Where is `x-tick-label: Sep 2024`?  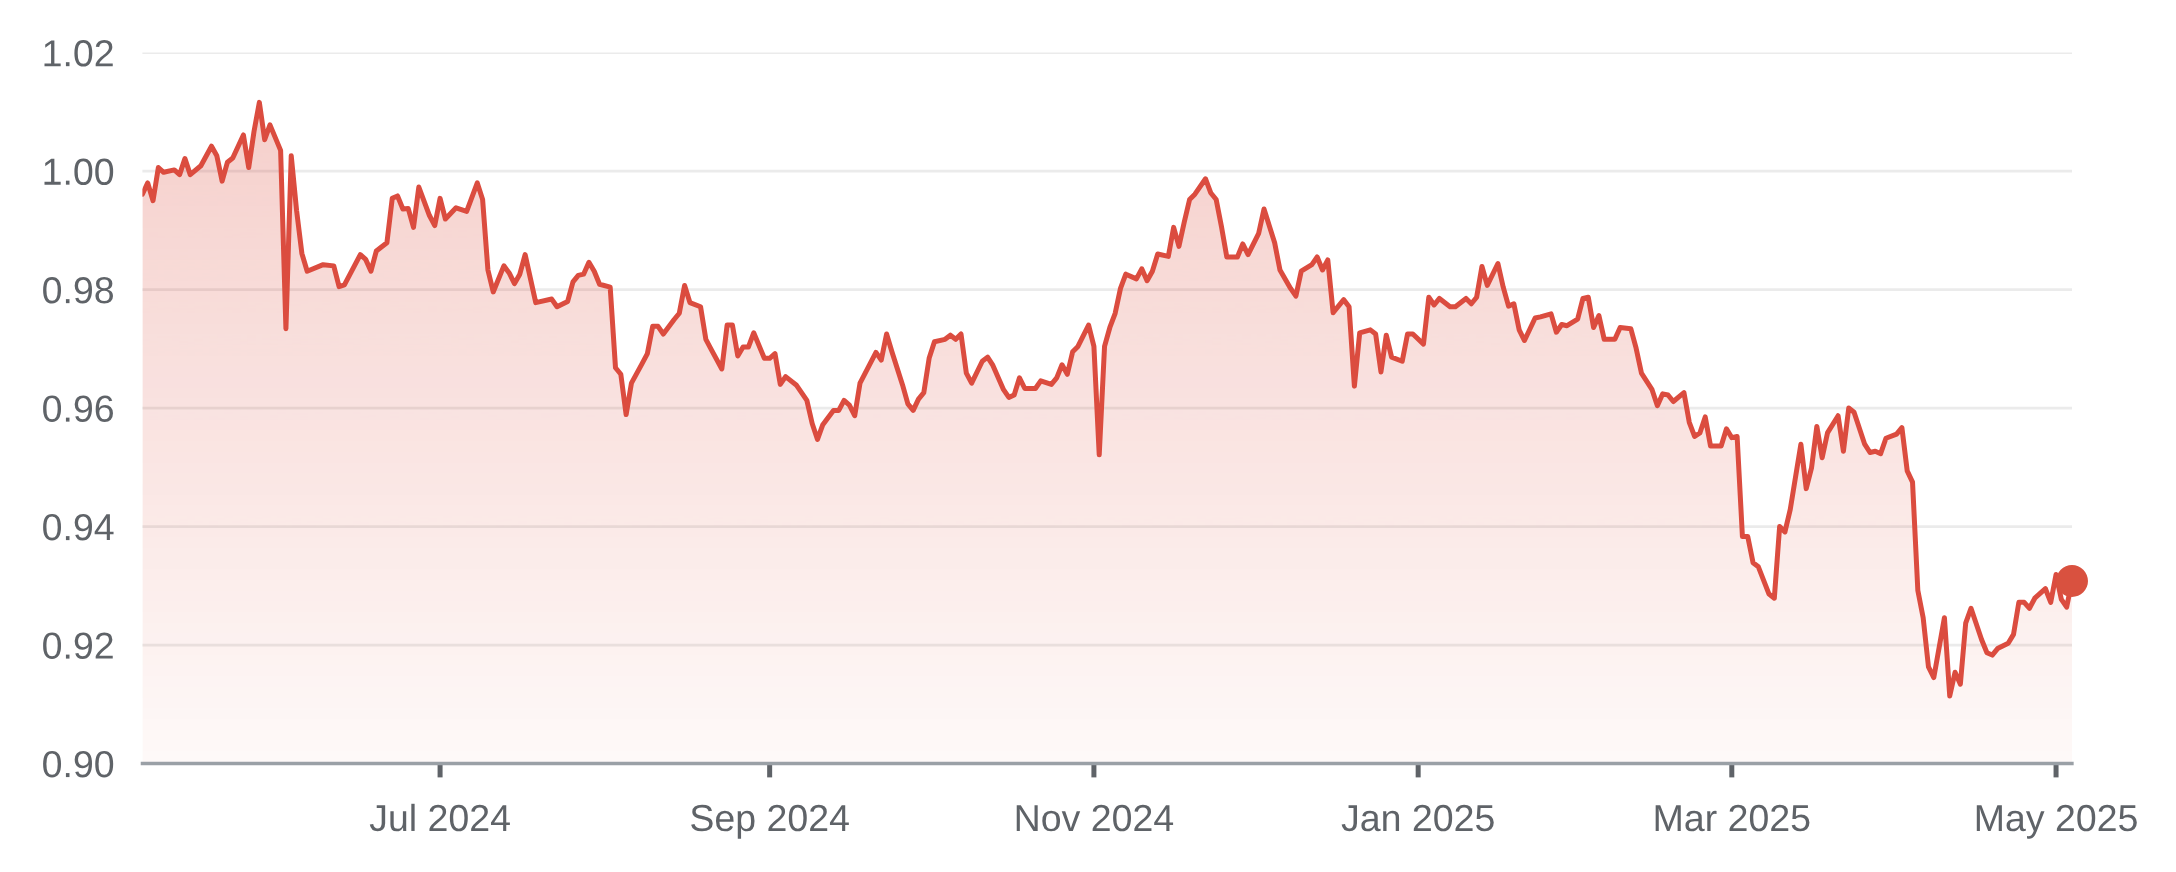
x-tick-label: Sep 2024 is located at coordinates (770, 821).